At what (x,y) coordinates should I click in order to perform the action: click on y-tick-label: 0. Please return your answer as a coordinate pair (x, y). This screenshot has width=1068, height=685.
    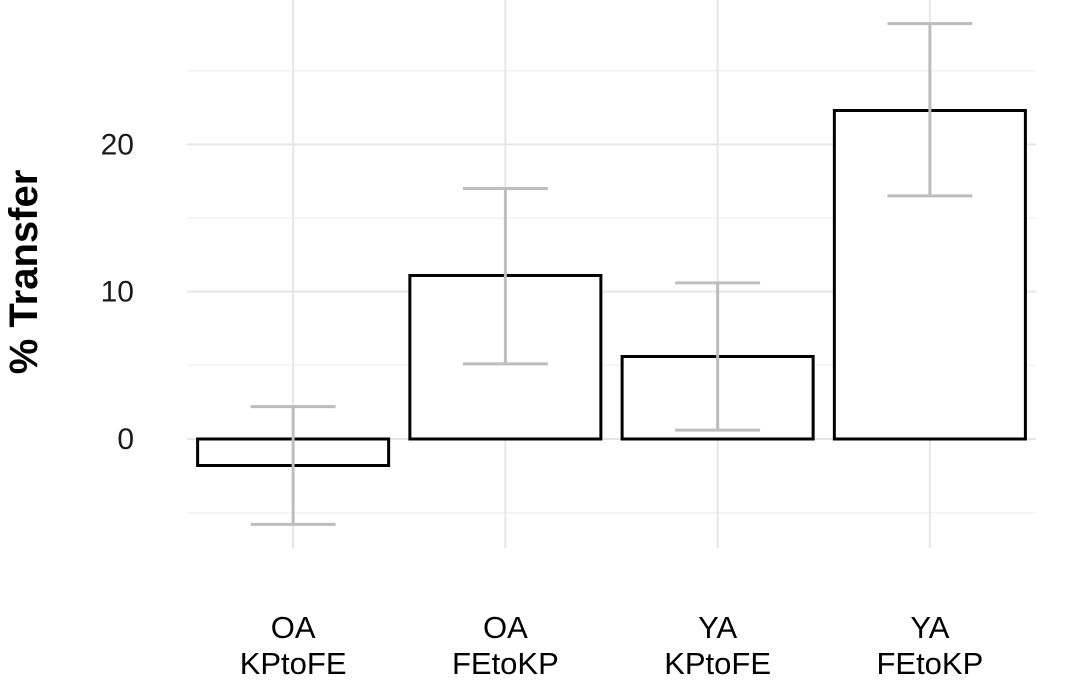
    Looking at the image, I should click on (125, 439).